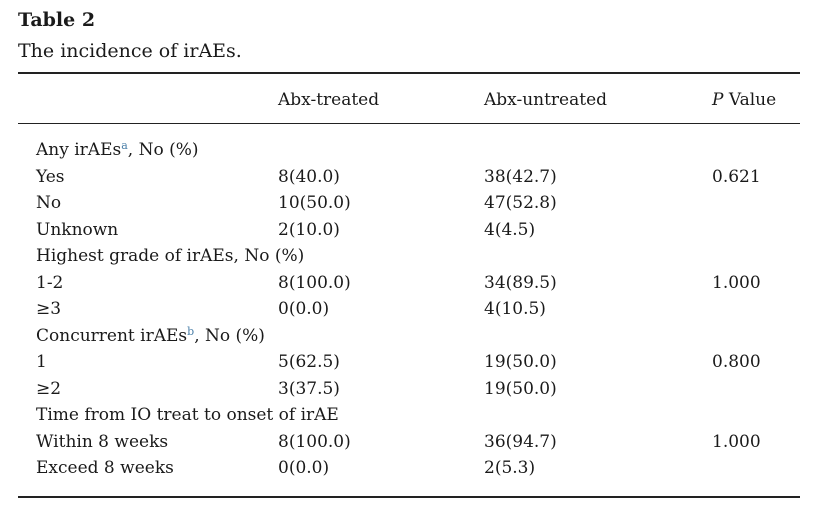  Describe the element at coordinates (510, 229) in the screenshot. I see `data-cell: 4(4.5)` at that location.